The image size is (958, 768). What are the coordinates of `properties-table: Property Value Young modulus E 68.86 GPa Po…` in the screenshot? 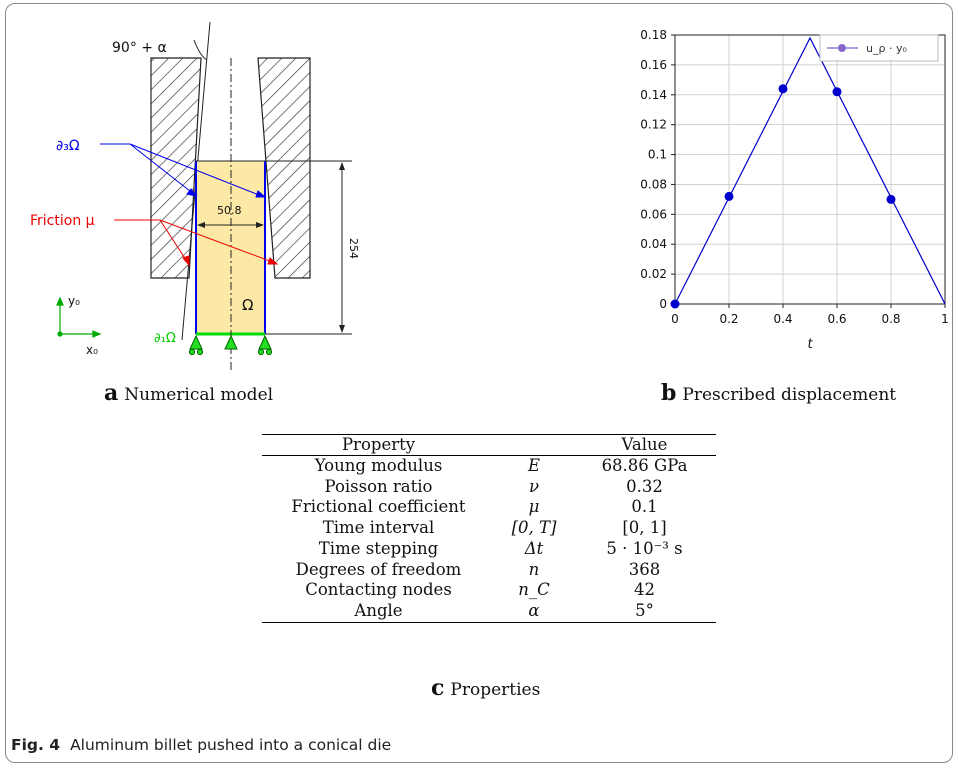 It's located at (489, 528).